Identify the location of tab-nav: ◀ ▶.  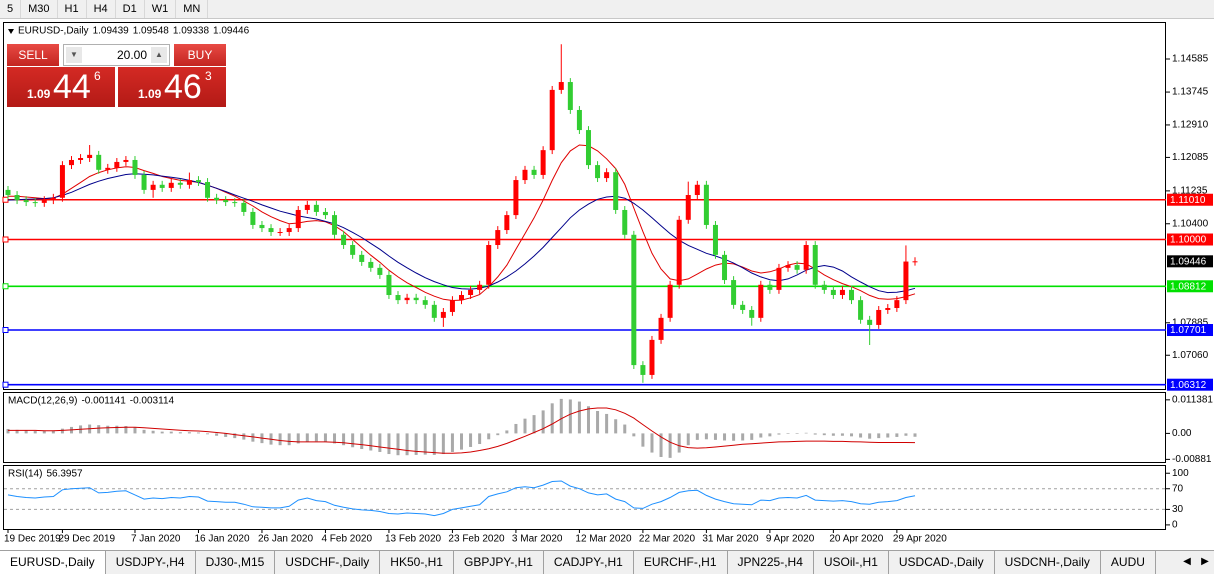
(1196, 562).